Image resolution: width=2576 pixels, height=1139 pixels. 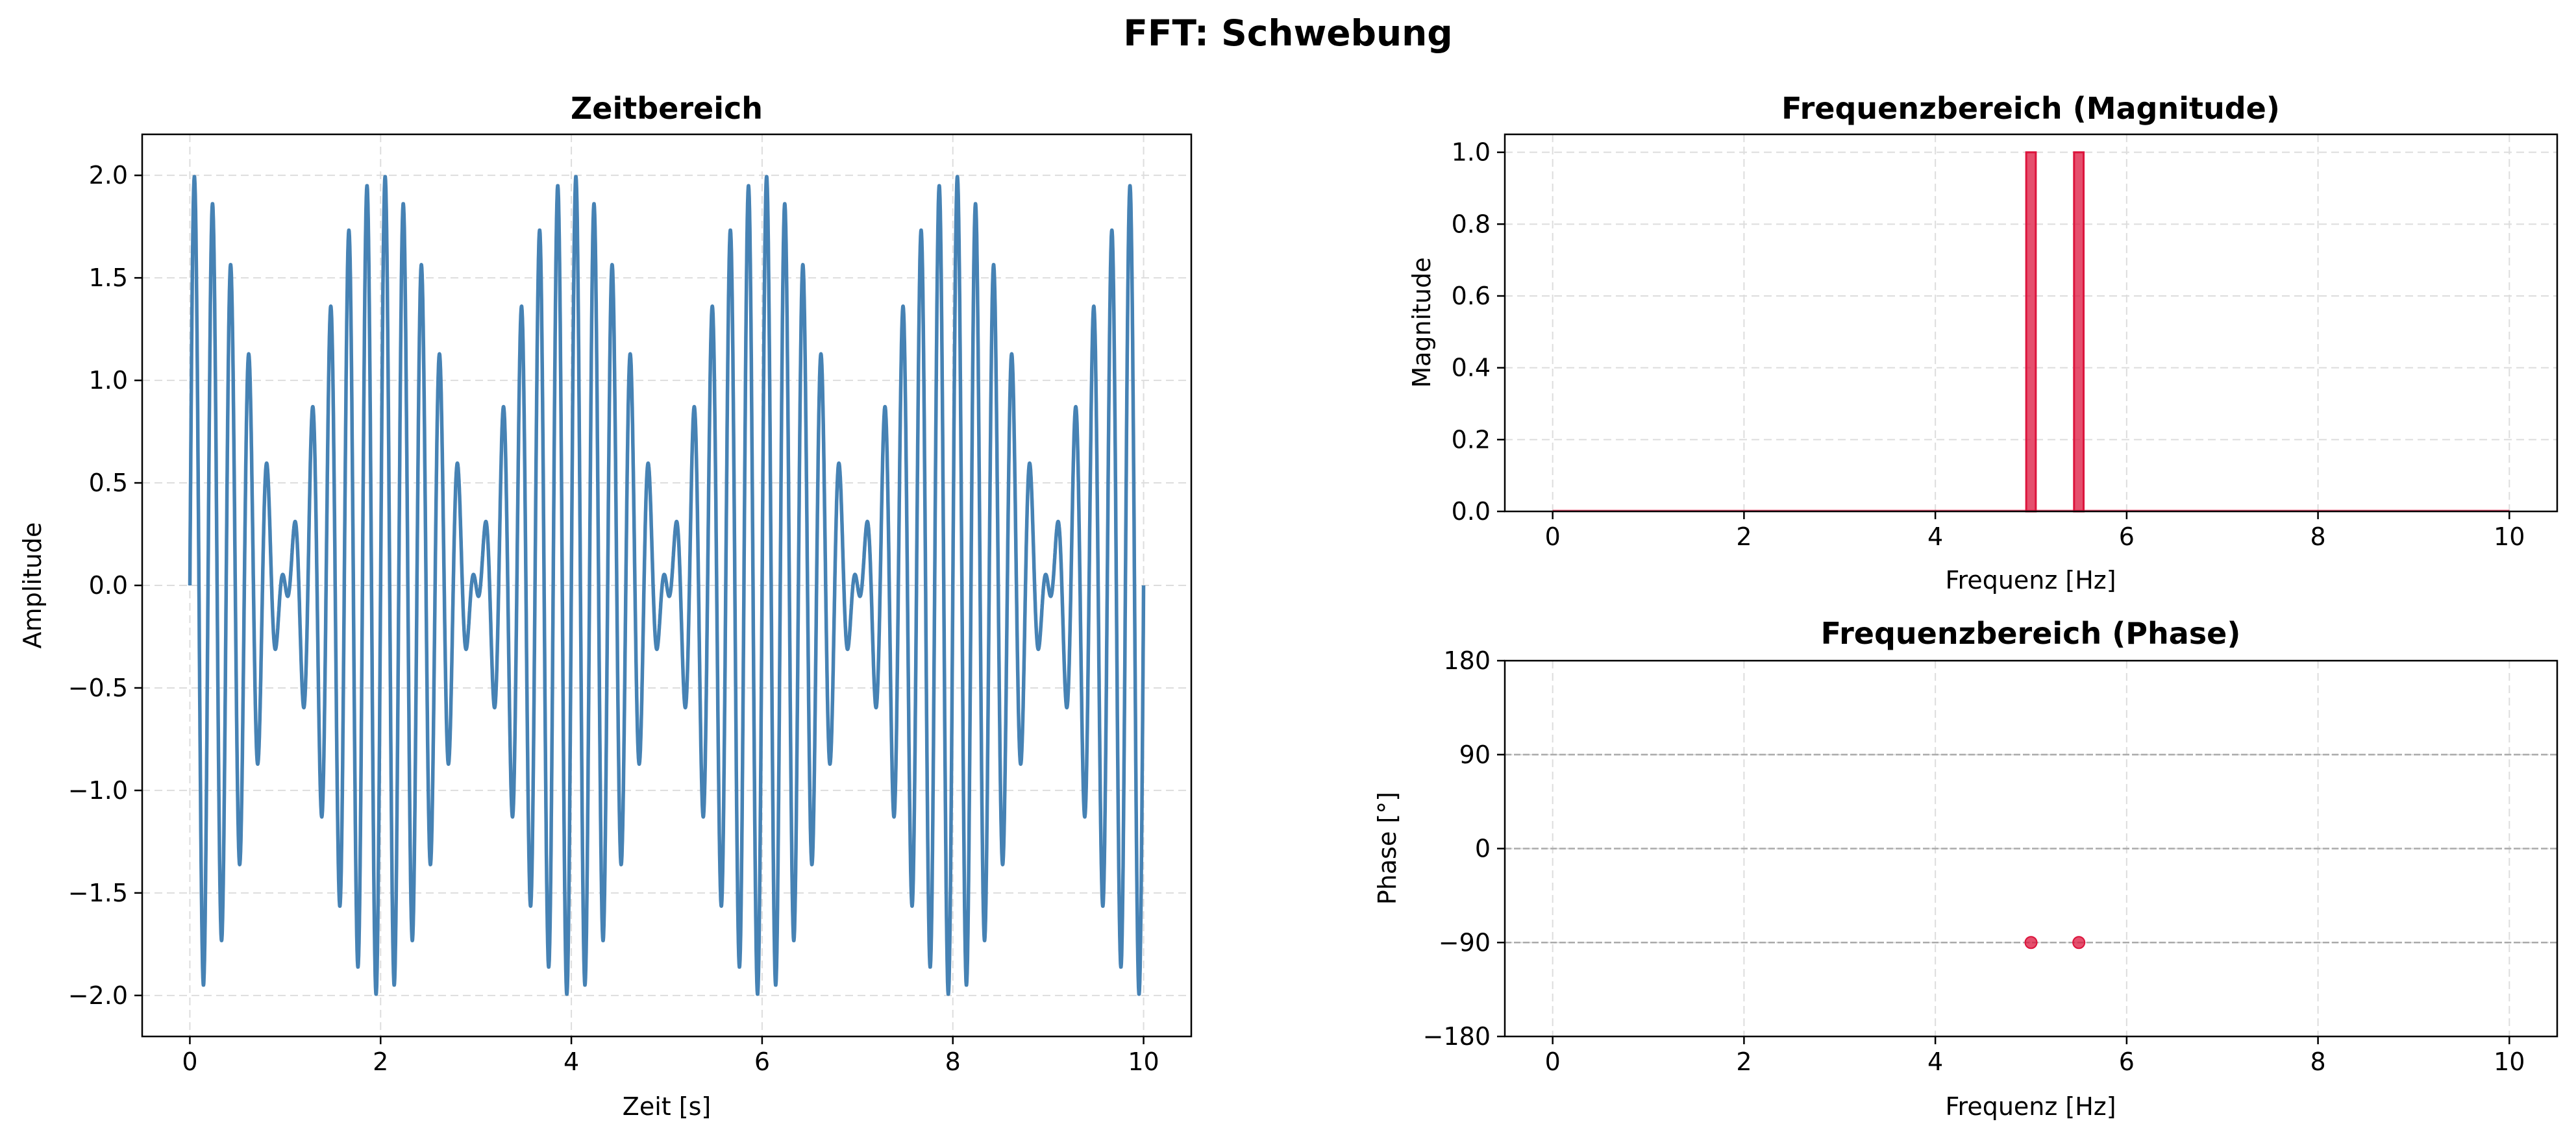 I want to click on time-chart-ytick-label: −2.0, so click(x=98, y=995).